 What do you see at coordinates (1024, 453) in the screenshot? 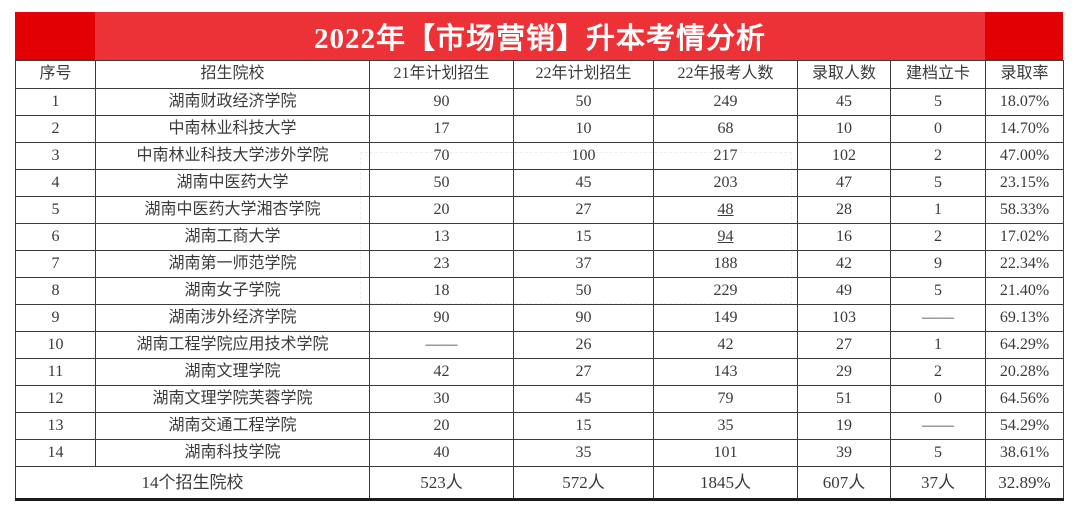
I see `cell-rate: 38.61%` at bounding box center [1024, 453].